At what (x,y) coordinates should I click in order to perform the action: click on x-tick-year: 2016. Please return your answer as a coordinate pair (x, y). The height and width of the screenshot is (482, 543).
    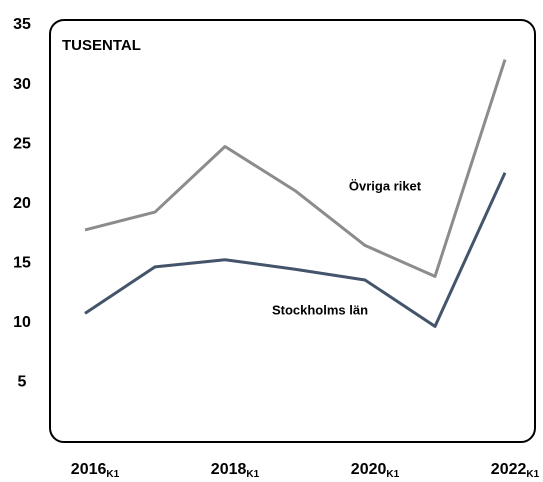
    Looking at the image, I should click on (89, 469).